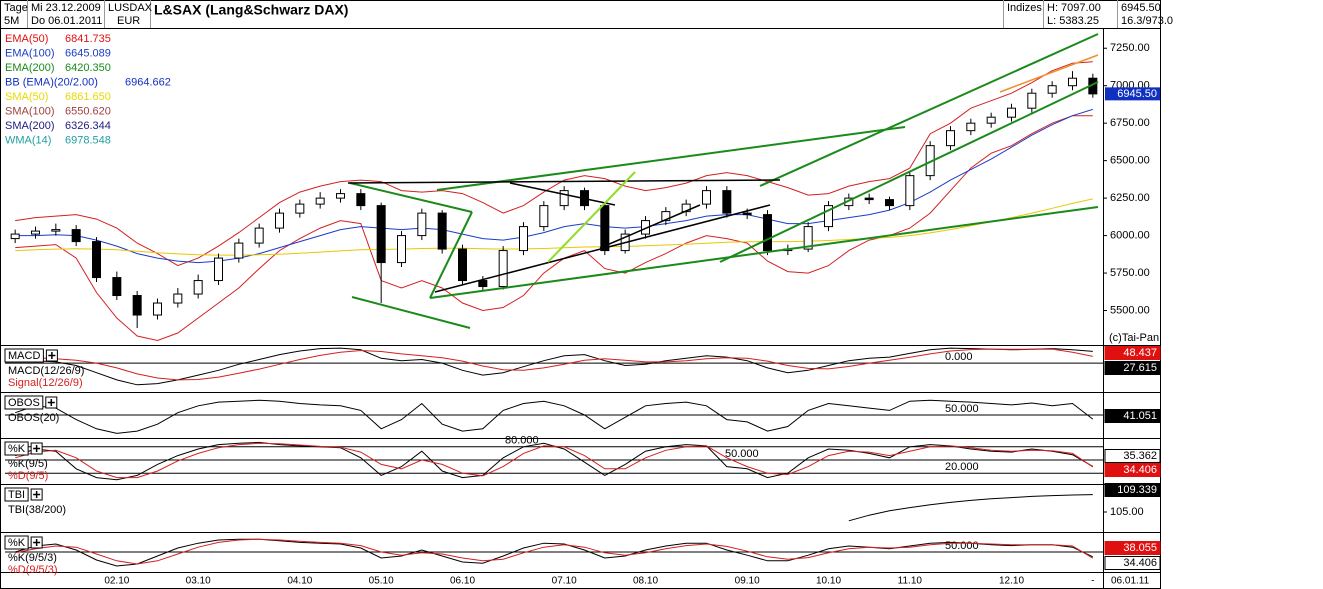 Image resolution: width=1323 pixels, height=589 pixels. Describe the element at coordinates (130, 8) in the screenshot. I see `symbol: LUSDAX` at that location.